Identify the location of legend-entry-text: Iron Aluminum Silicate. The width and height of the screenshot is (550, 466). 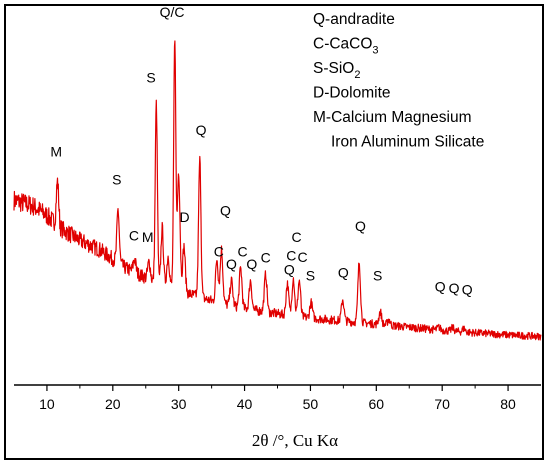
(407, 142).